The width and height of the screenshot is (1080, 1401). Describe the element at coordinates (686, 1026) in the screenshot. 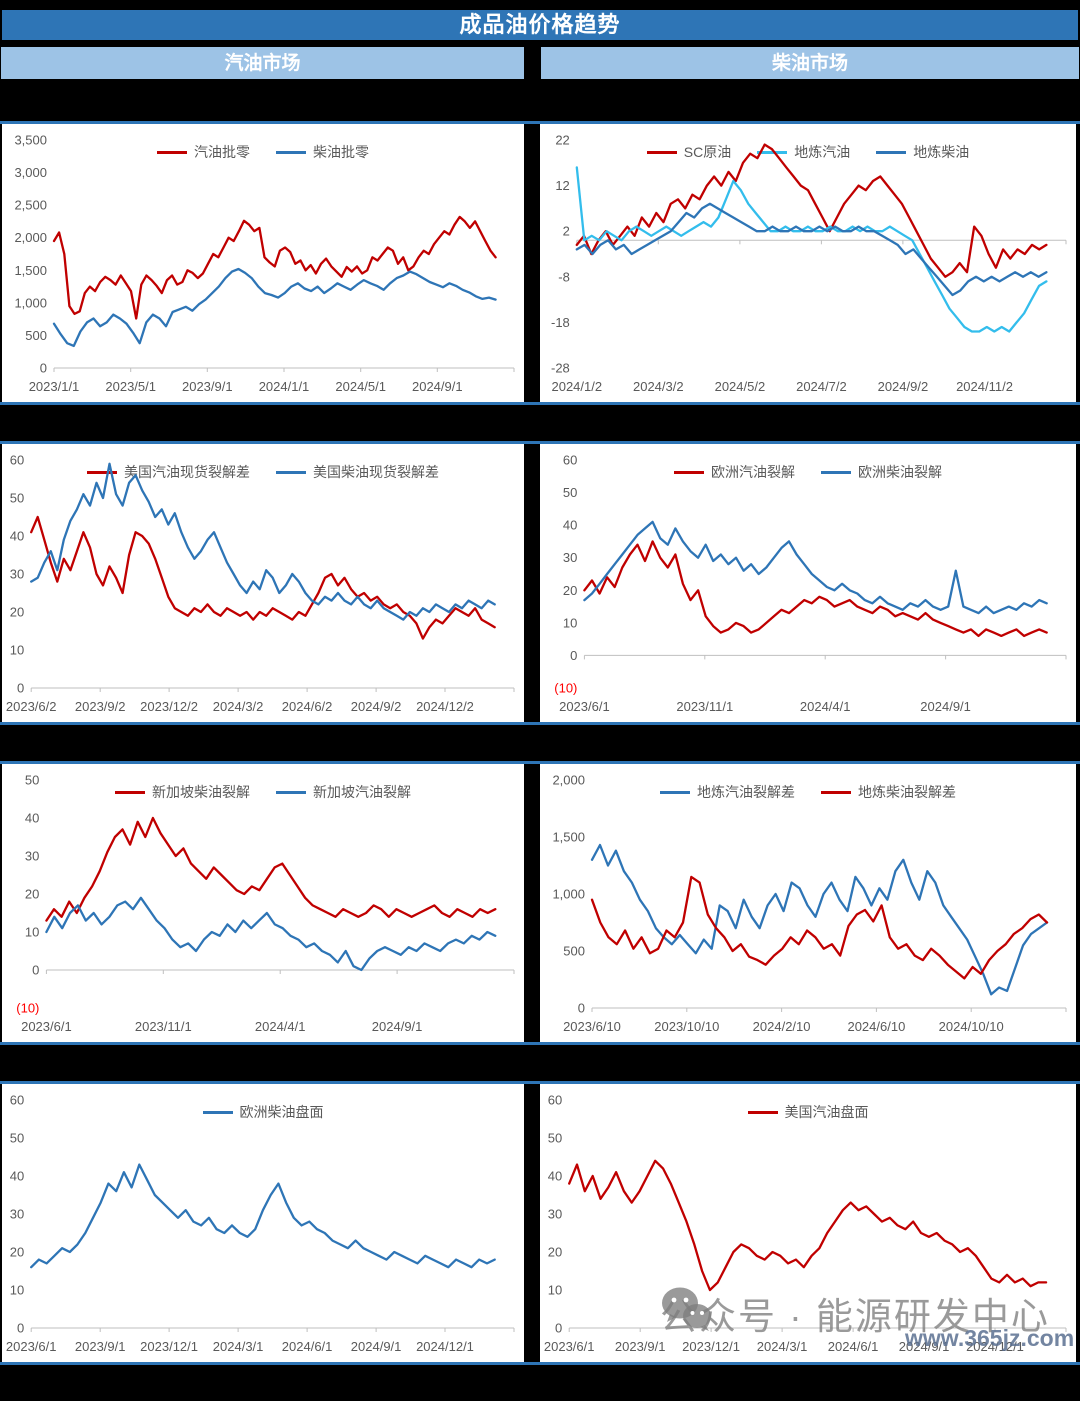

I see `x-axis-label: 2023/10/10` at that location.